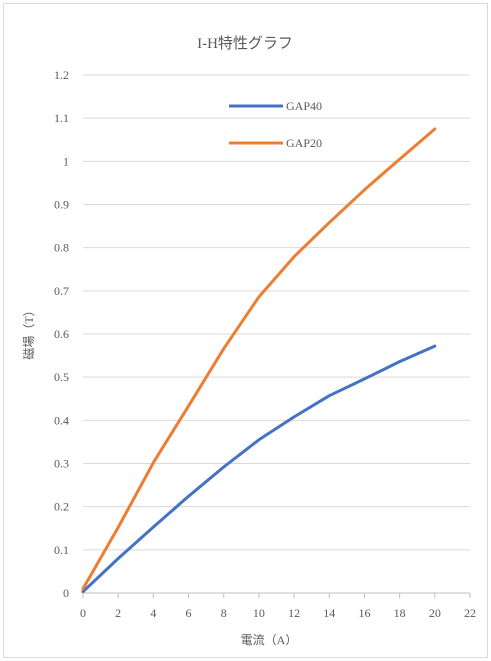  Describe the element at coordinates (61, 464) in the screenshot. I see `y-tick-label: 0.3` at that location.